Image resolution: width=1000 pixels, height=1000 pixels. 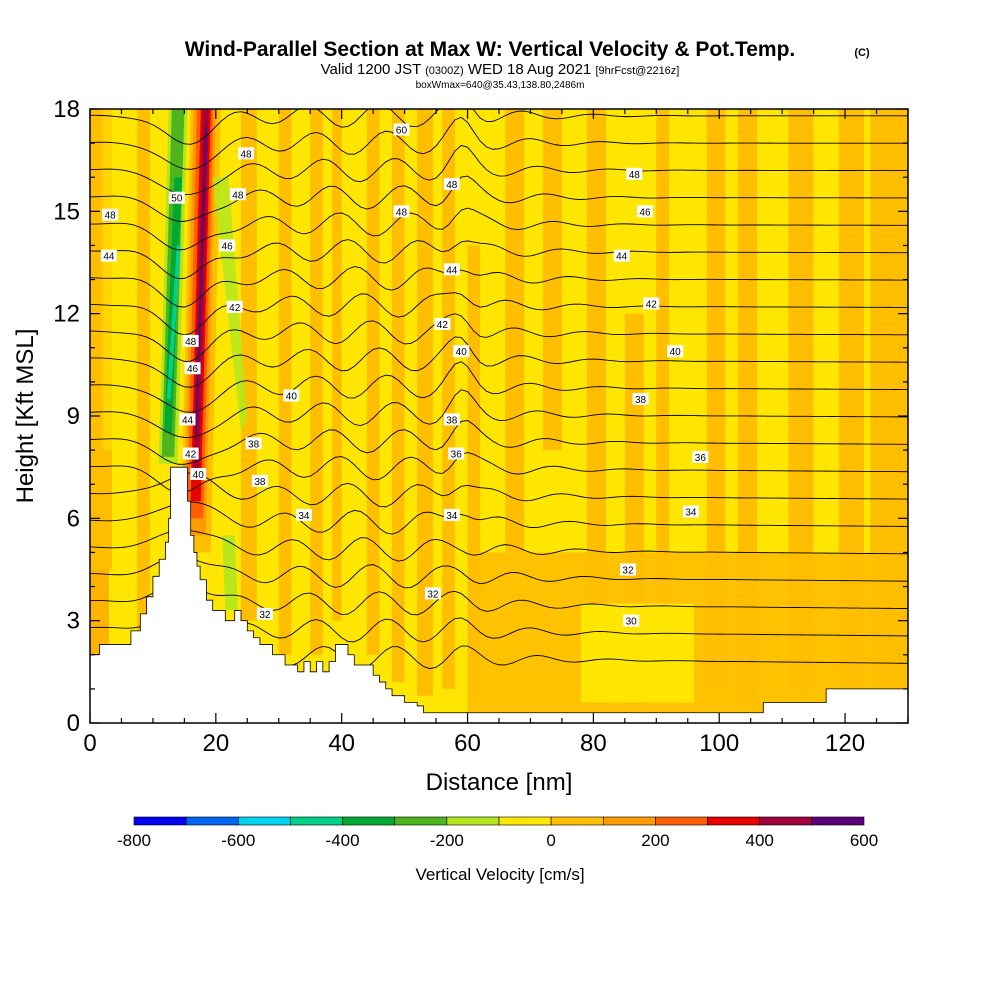 I want to click on contour-label: 46, so click(x=192, y=368).